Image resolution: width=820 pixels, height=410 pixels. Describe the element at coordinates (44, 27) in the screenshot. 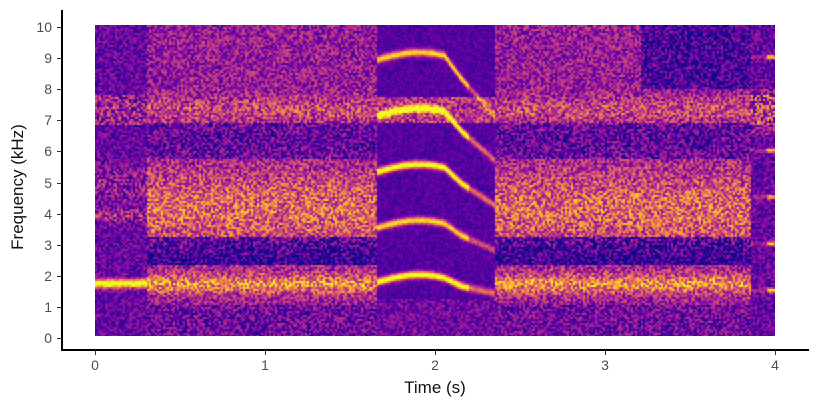

I see `y-tick-label: 10` at that location.